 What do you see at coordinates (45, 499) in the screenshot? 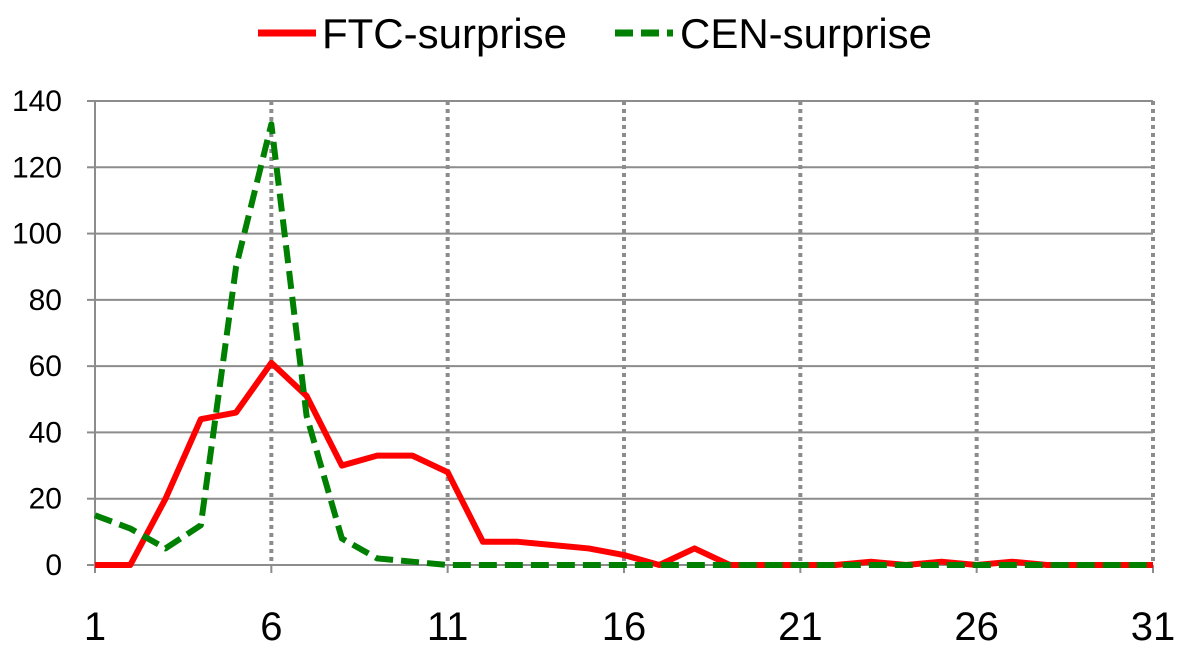
I see `y-tick-label: 20` at bounding box center [45, 499].